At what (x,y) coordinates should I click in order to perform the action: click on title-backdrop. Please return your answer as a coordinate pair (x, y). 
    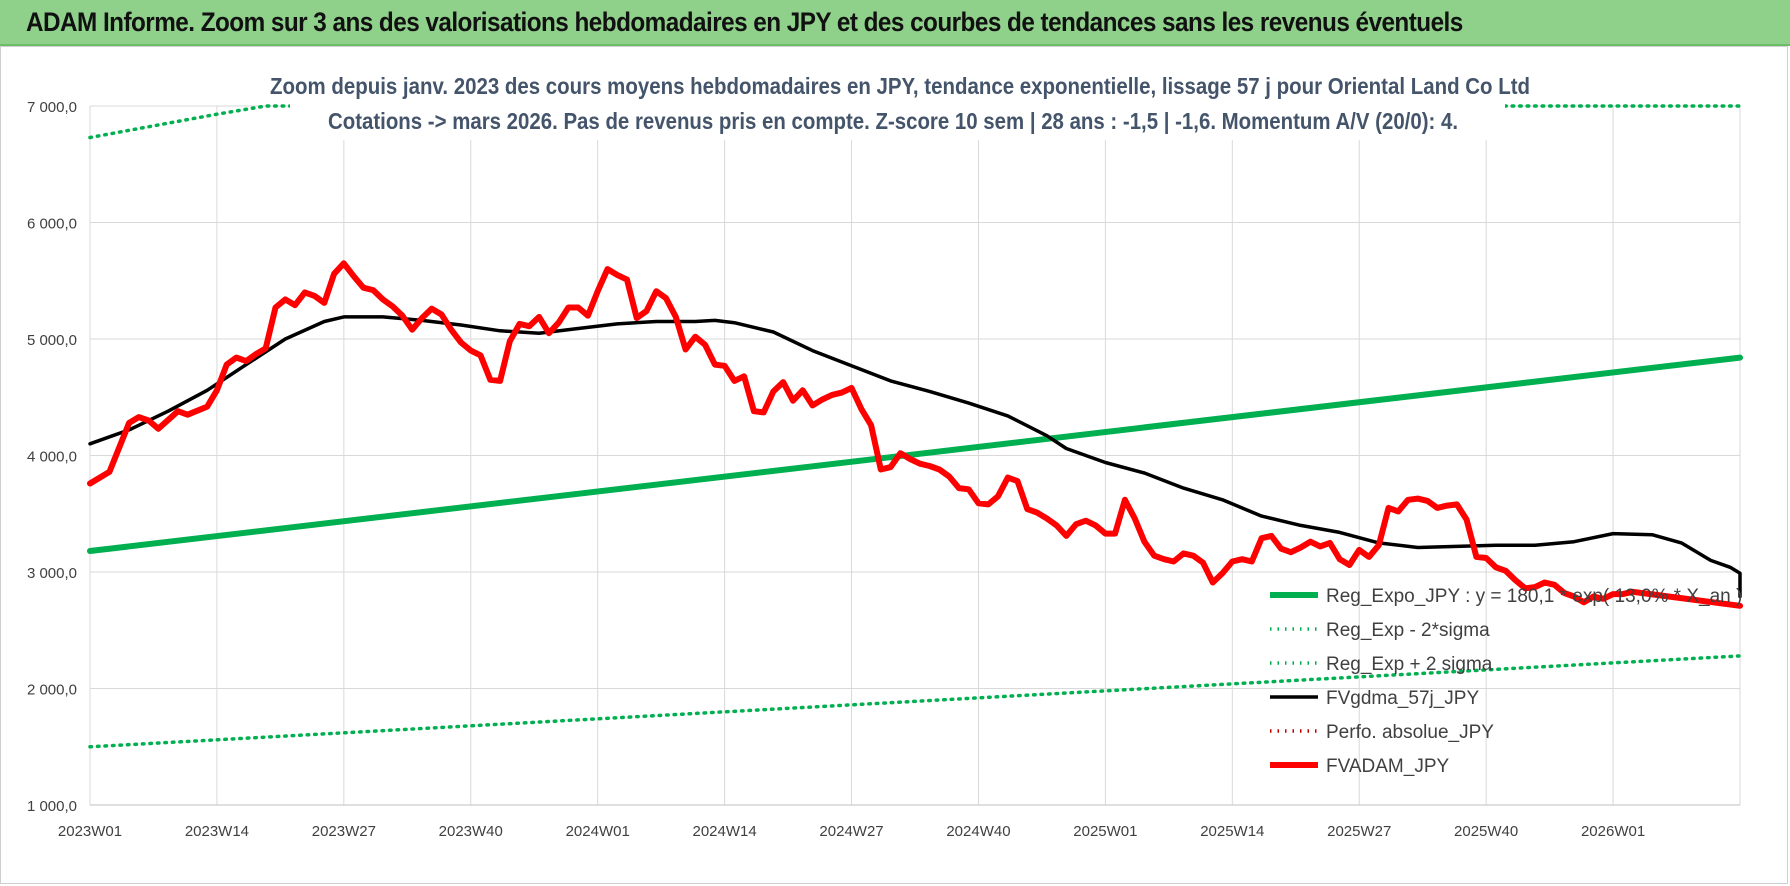
    Looking at the image, I should click on (897, 110).